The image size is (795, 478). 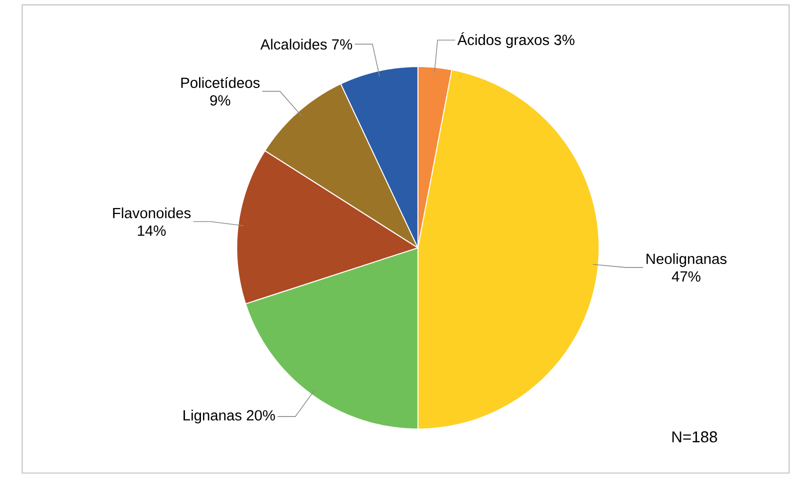 What do you see at coordinates (152, 212) in the screenshot?
I see `slice-label: Flavonoides` at bounding box center [152, 212].